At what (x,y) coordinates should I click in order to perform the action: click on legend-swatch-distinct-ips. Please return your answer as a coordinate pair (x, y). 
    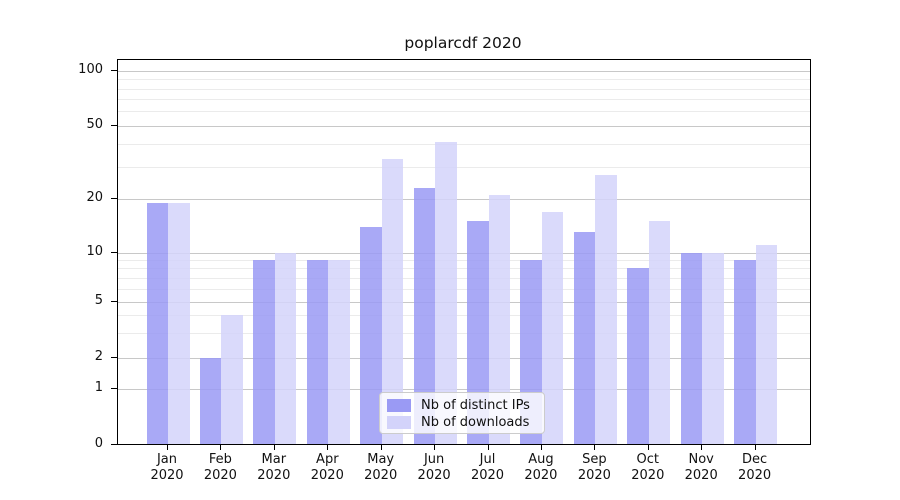
    Looking at the image, I should click on (399, 405).